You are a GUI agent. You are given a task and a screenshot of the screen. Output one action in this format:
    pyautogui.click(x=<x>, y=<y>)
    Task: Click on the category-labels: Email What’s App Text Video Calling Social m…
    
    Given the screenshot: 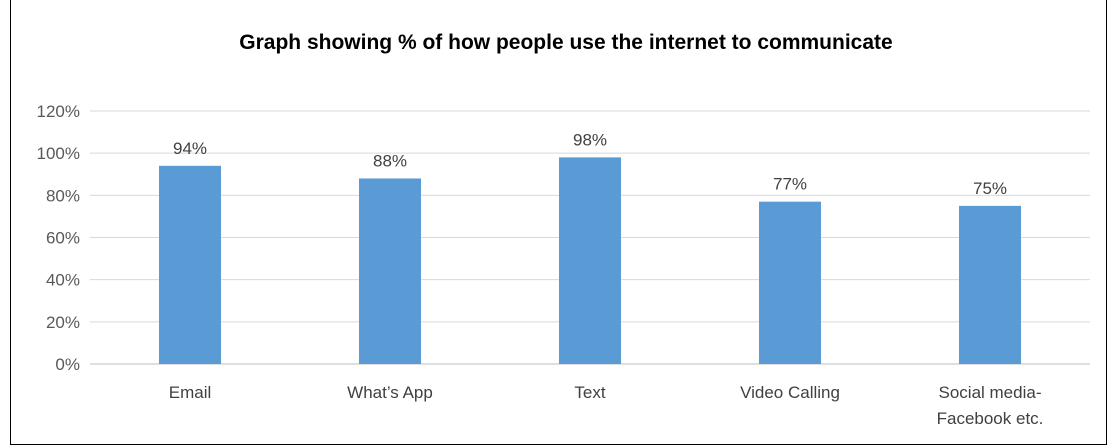 What is the action you would take?
    pyautogui.click(x=606, y=405)
    